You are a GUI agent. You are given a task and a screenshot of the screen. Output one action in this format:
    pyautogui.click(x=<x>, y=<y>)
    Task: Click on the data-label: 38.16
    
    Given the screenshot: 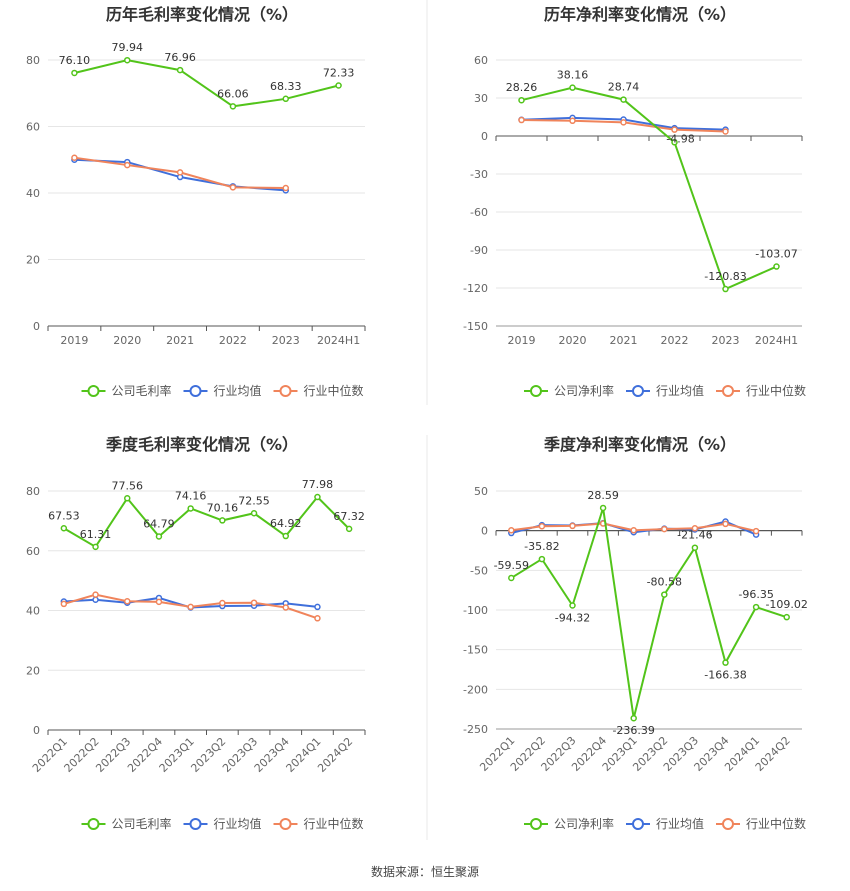 What is the action you would take?
    pyautogui.click(x=573, y=75)
    